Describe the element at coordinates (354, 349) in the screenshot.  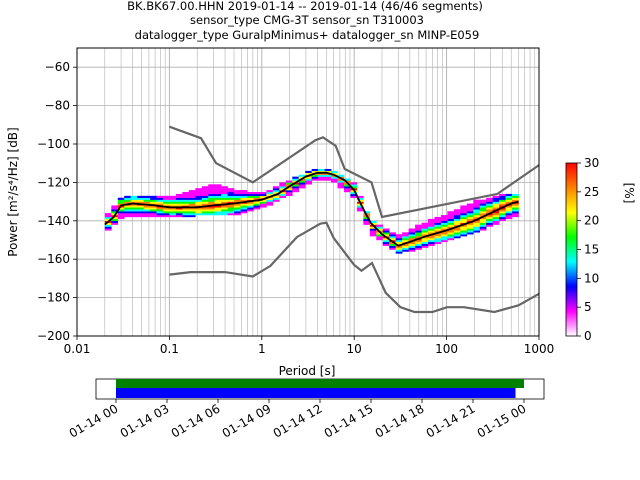
I see `x-tick-label: 10` at that location.